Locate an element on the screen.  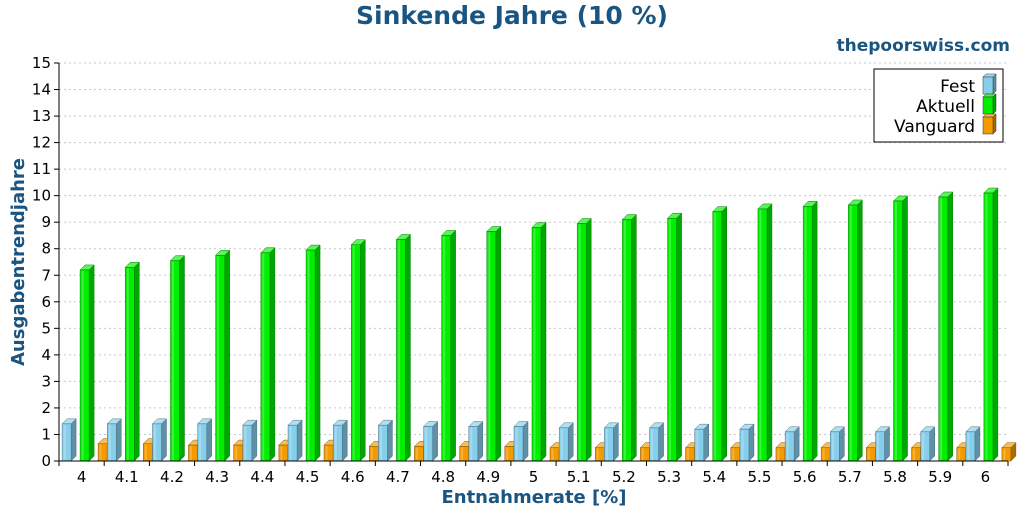
watermark-text: thepoorswiss.com is located at coordinates (924, 46).